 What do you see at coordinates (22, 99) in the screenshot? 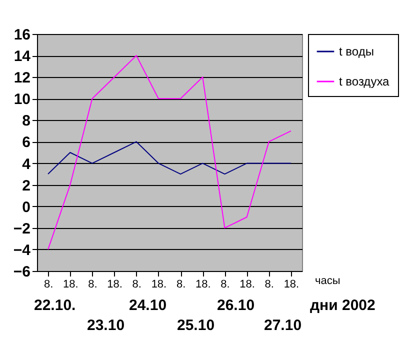
I see `y-tick-label: 10` at bounding box center [22, 99].